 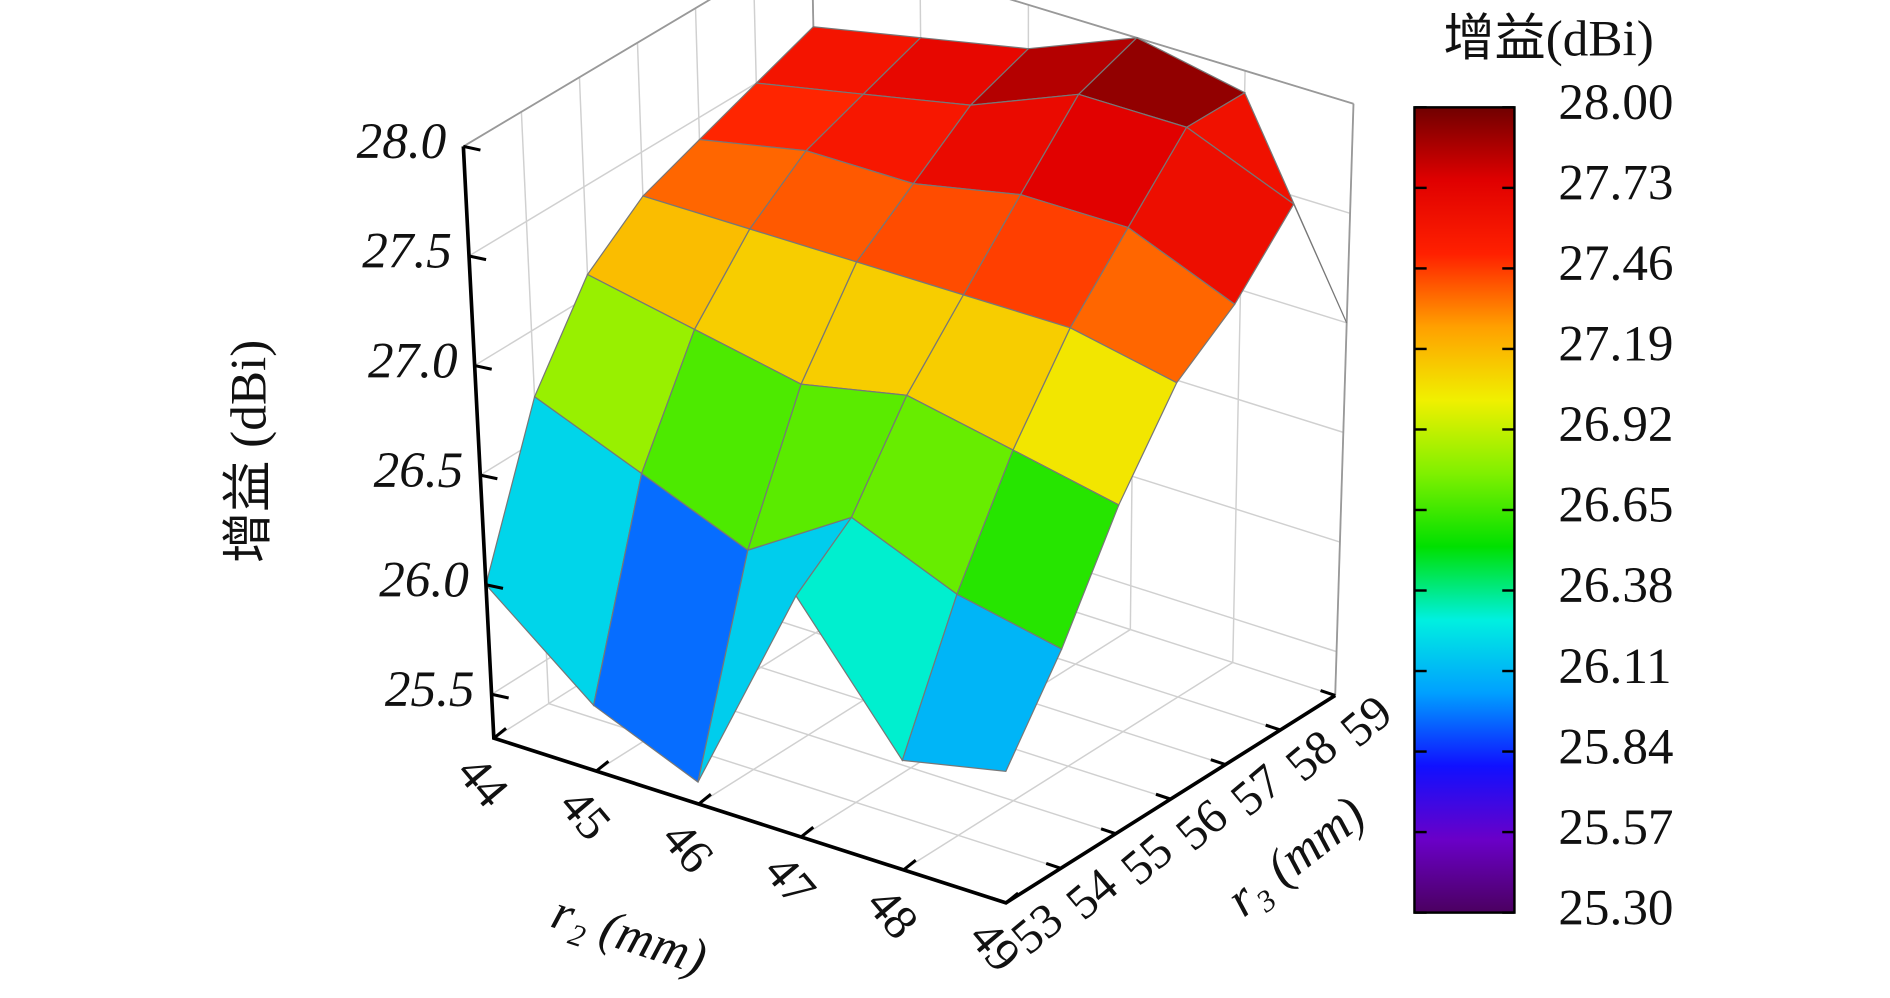 What do you see at coordinates (419, 470) in the screenshot?
I see `z-tick-label: 26.5` at bounding box center [419, 470].